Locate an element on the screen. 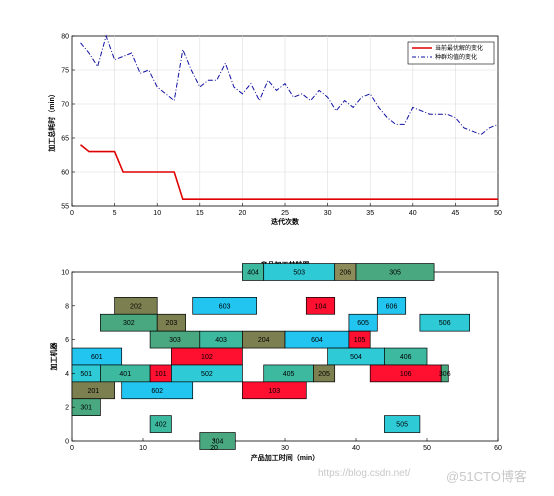 The width and height of the screenshot is (554, 496). task-label: 406 is located at coordinates (406, 357).